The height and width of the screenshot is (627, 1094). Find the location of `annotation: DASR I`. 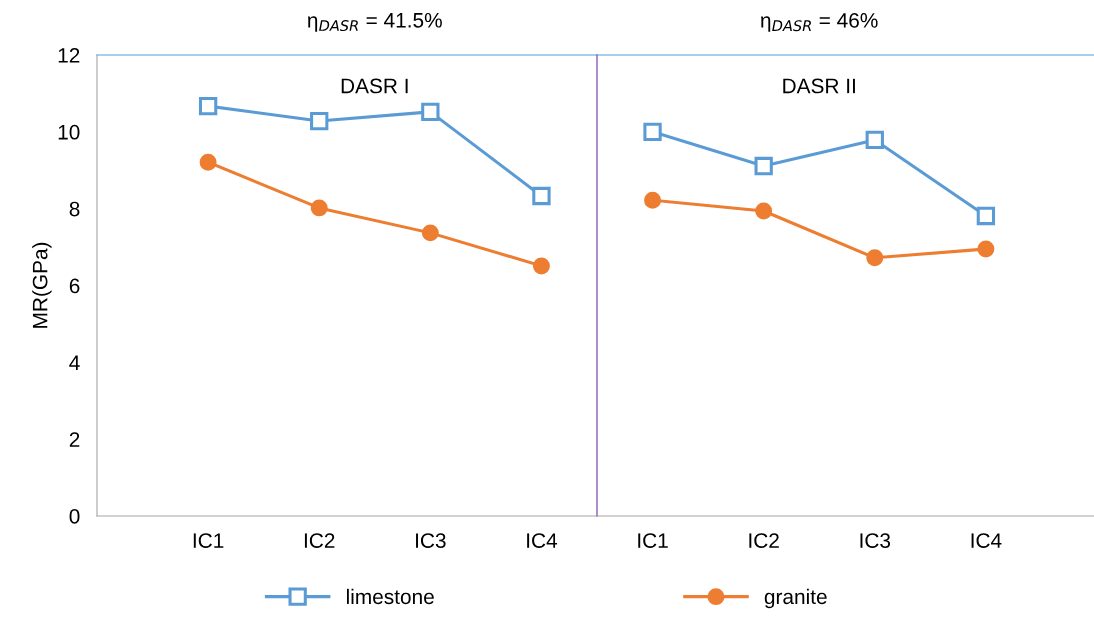

annotation: DASR I is located at coordinates (374, 86).